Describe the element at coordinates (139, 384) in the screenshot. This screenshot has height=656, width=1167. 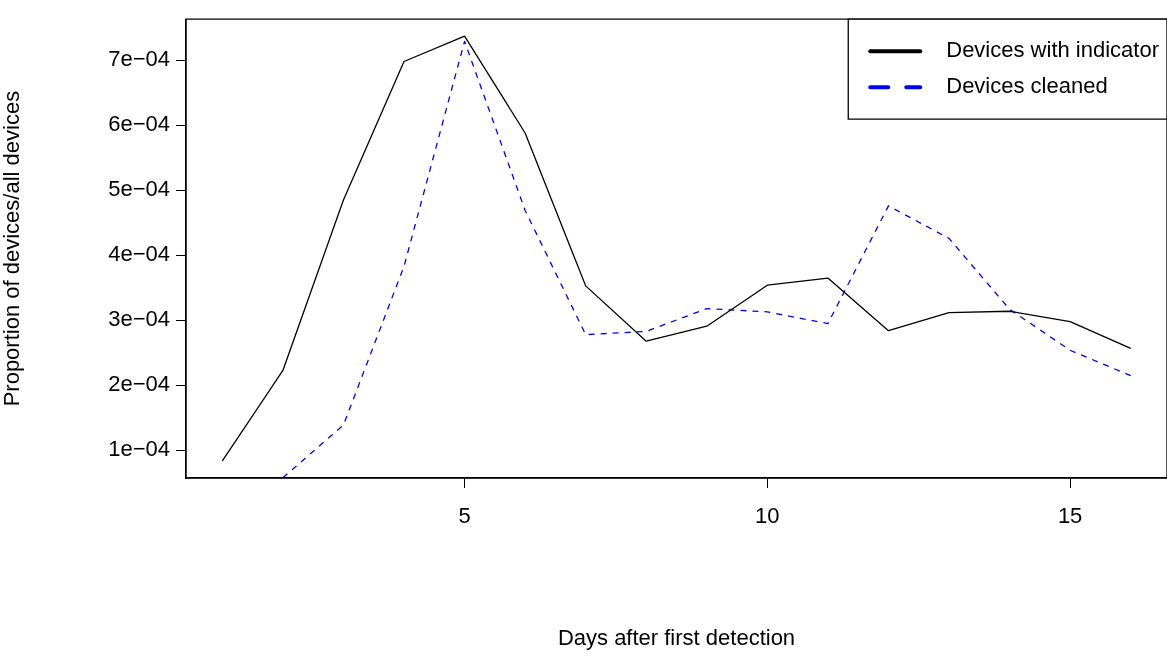
I see `y-tick-label: 2e−04` at that location.